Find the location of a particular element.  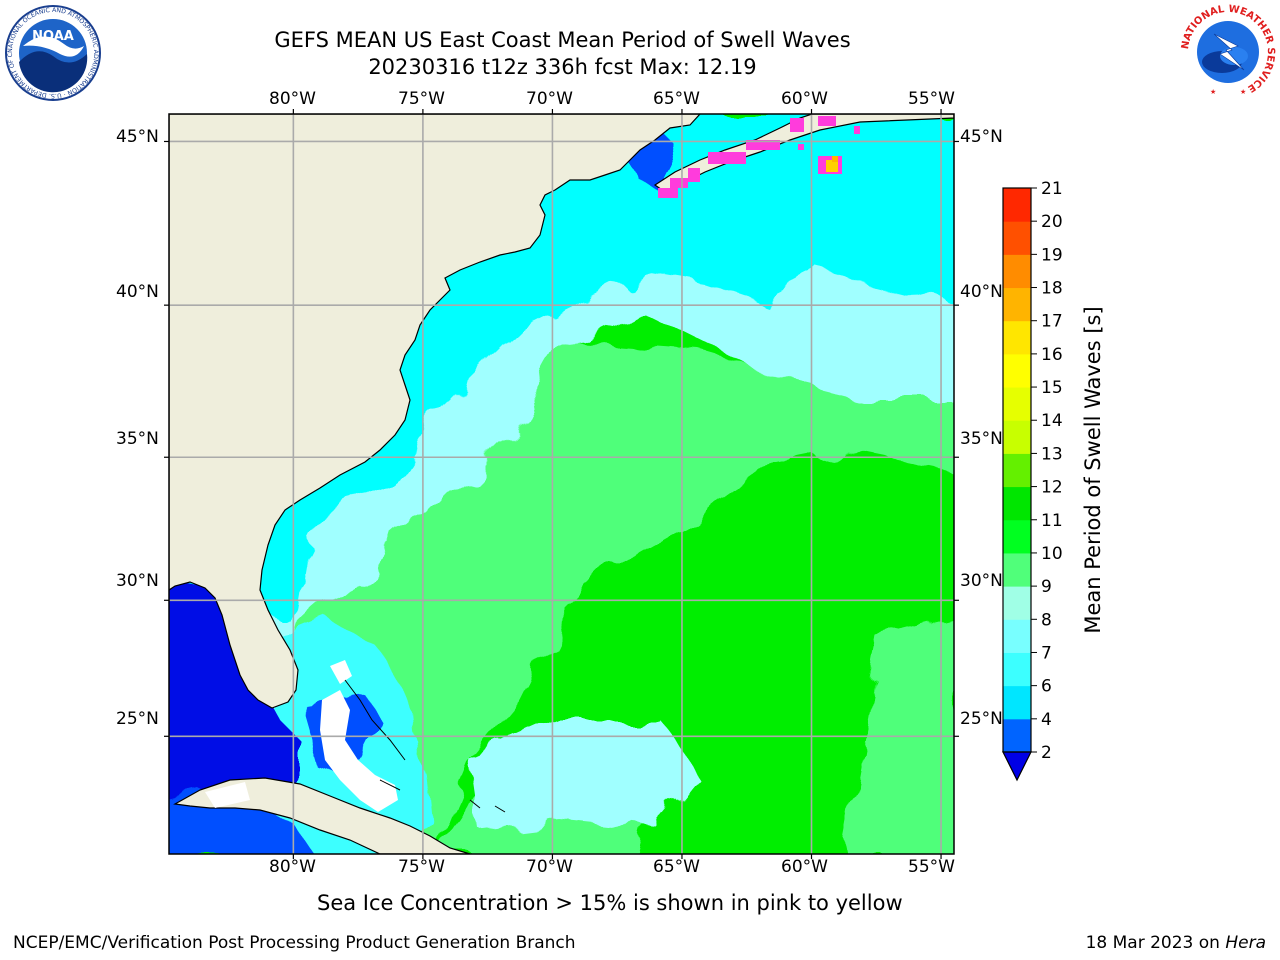

lon-label-top-70w: 70°W is located at coordinates (549, 99).